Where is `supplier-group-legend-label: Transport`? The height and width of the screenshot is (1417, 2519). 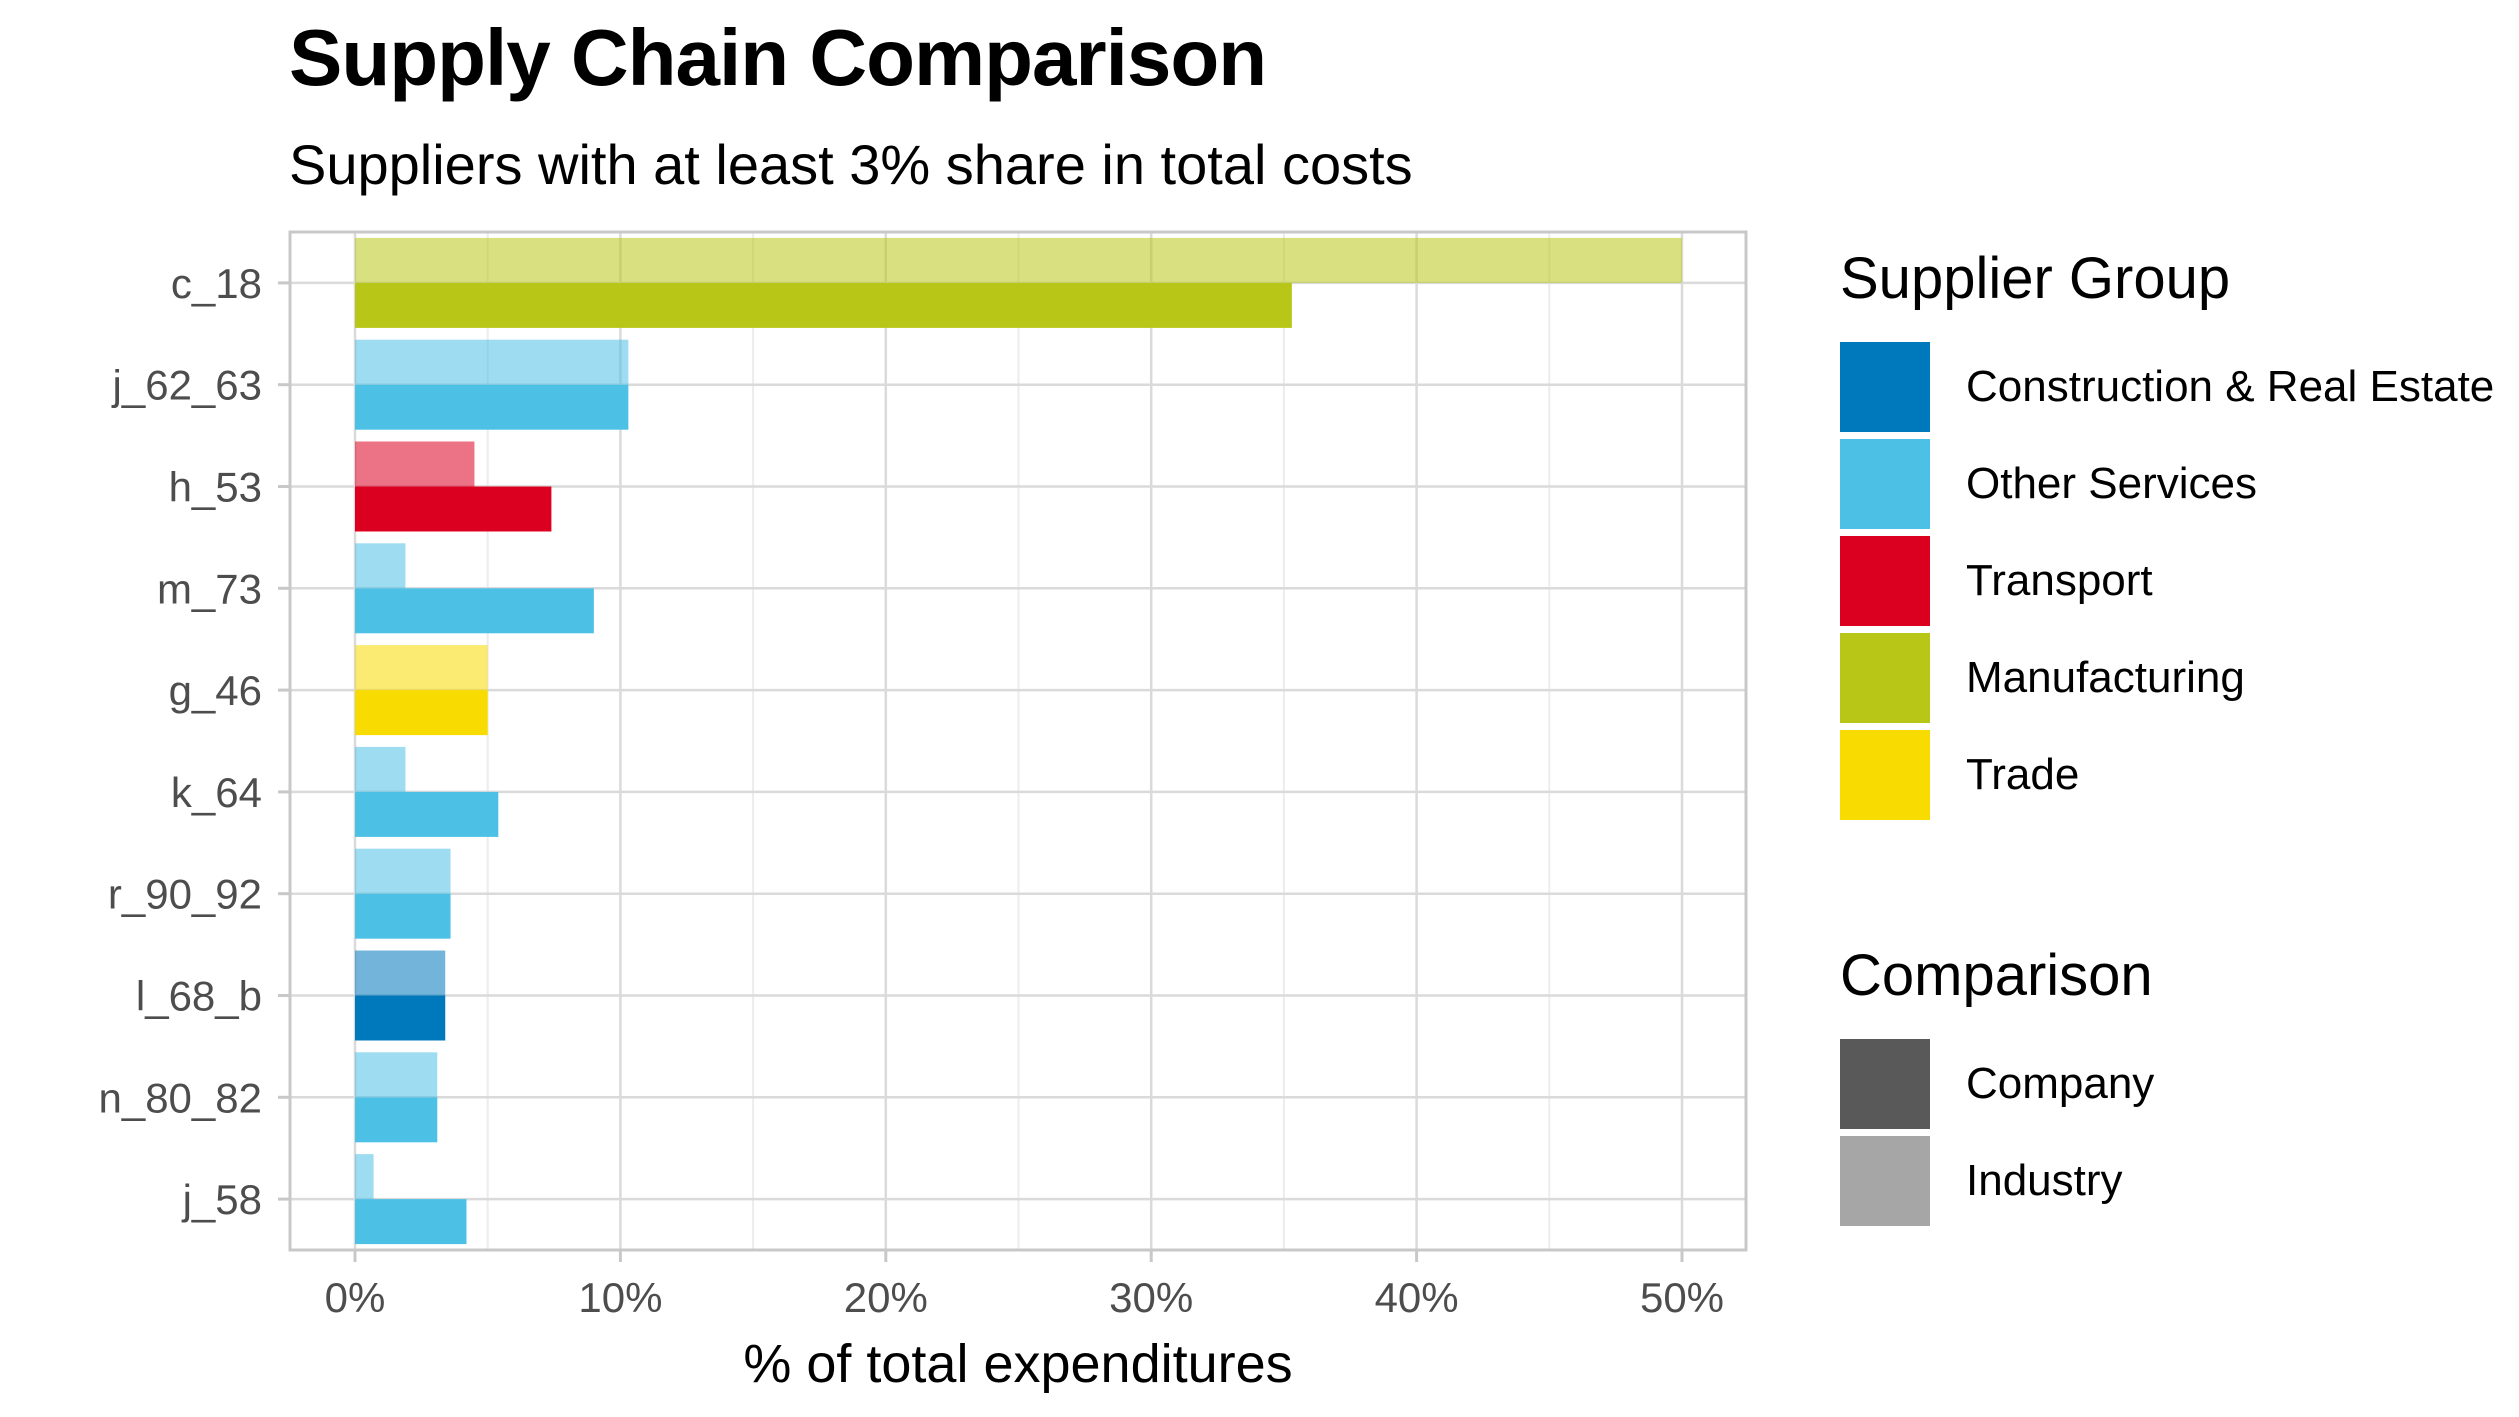
supplier-group-legend-label: Transport is located at coordinates (2059, 580).